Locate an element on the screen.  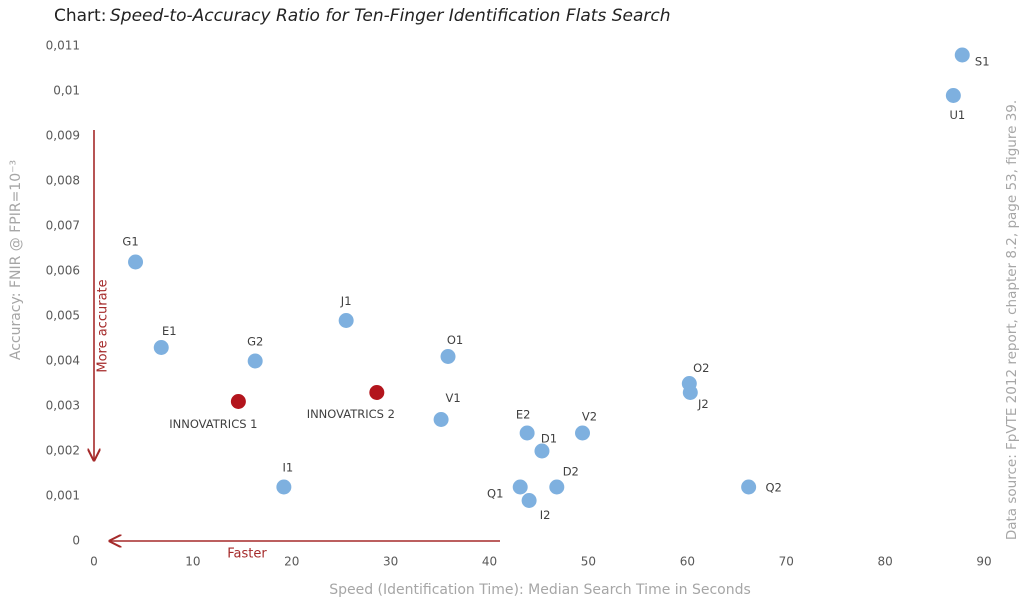
point-label: D2 is located at coordinates (571, 472).